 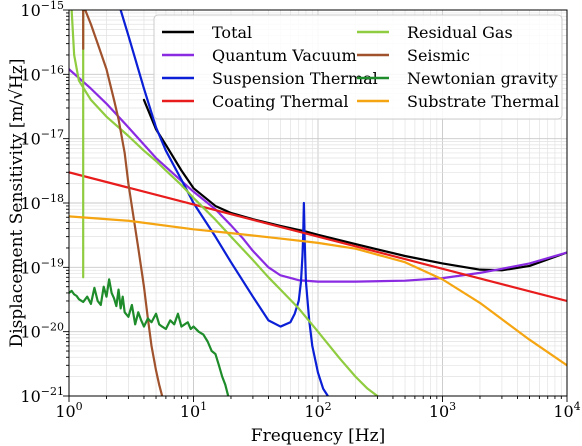 I want to click on x-tick-label: 10³, so click(x=442, y=410).